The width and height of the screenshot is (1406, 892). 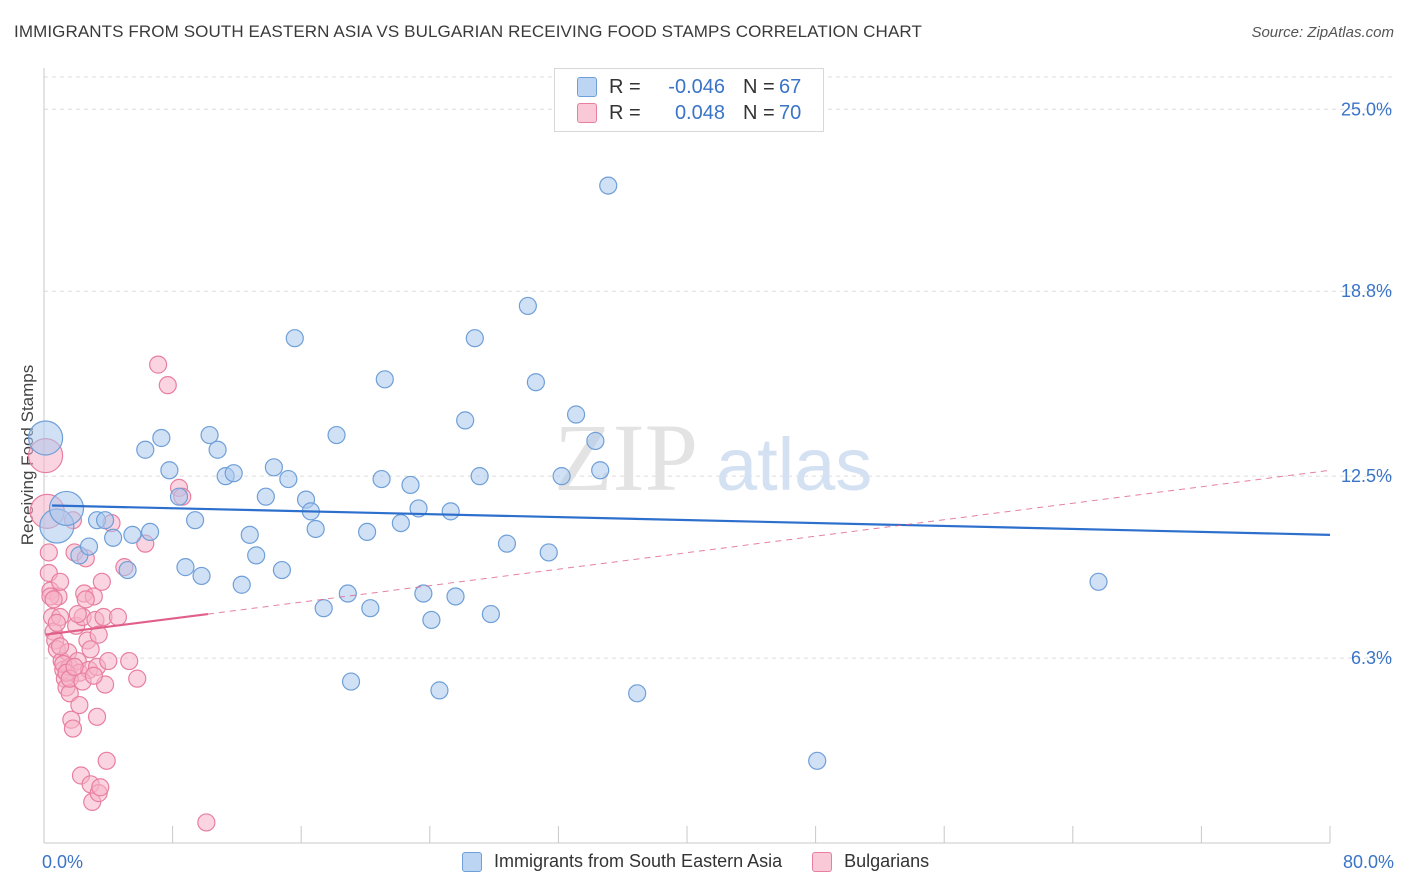 What do you see at coordinates (622, 861) in the screenshot?
I see `legend-item-immigrants: Immigrants from South Eastern Asia` at bounding box center [622, 861].